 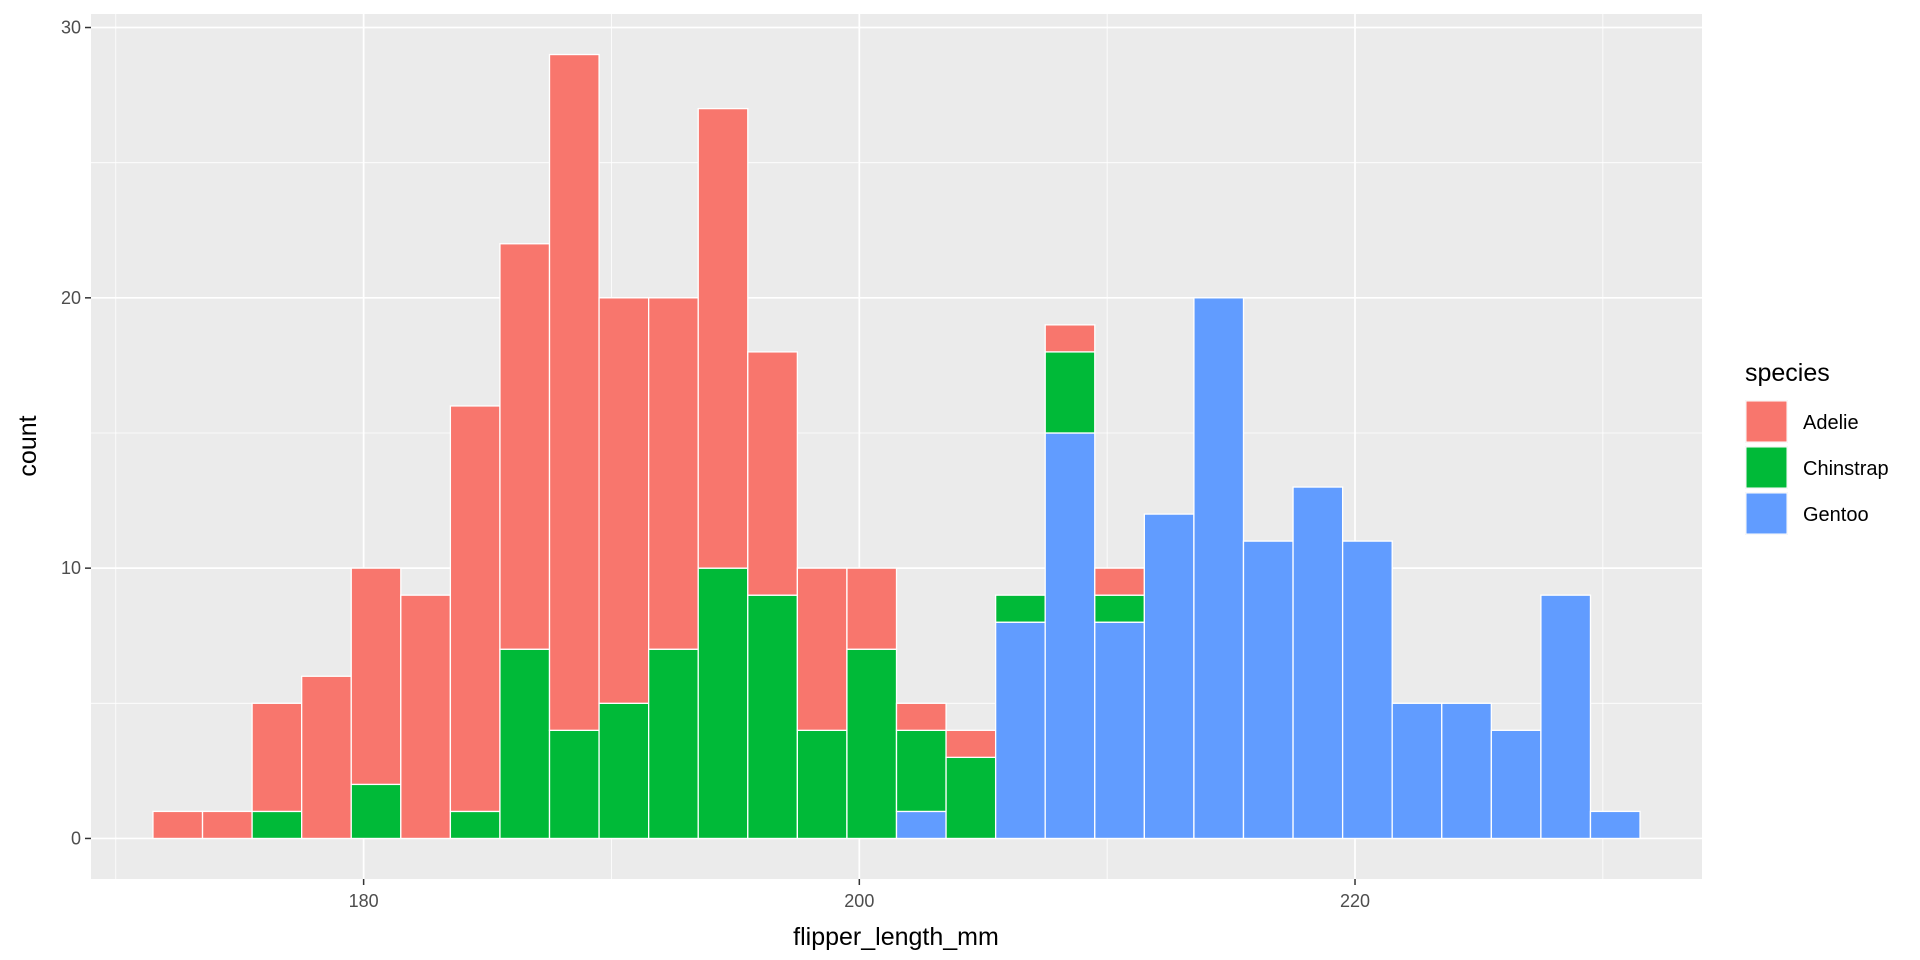 I want to click on x-tick-label: 200, so click(x=859, y=901).